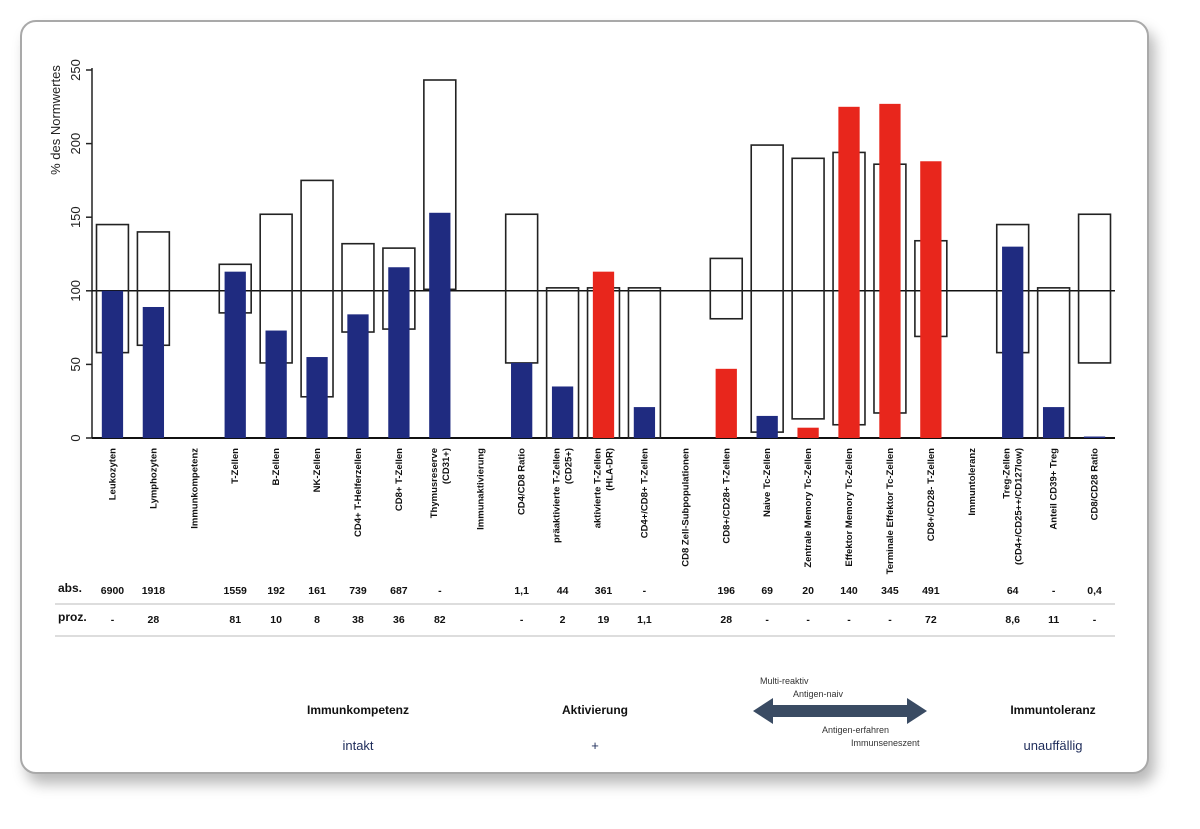  Describe the element at coordinates (521, 591) in the screenshot. I see `abs-value: 1,1` at that location.